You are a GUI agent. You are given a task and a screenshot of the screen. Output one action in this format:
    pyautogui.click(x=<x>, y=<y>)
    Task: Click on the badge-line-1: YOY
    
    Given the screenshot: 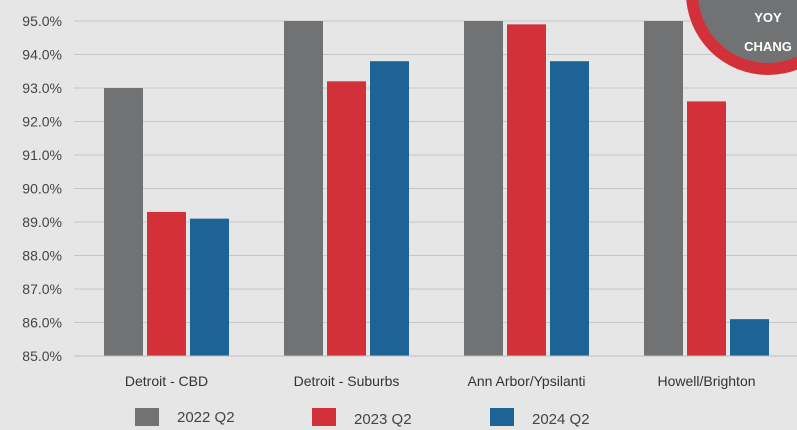 What is the action you would take?
    pyautogui.click(x=768, y=17)
    